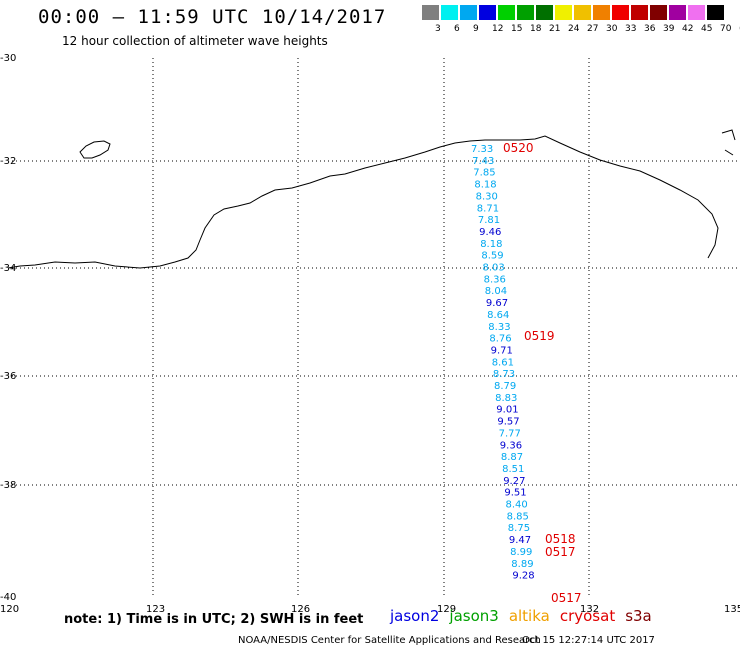 This screenshot has height=650, width=740. Describe the element at coordinates (536, 29) in the screenshot. I see `scale-label: 18` at that location.